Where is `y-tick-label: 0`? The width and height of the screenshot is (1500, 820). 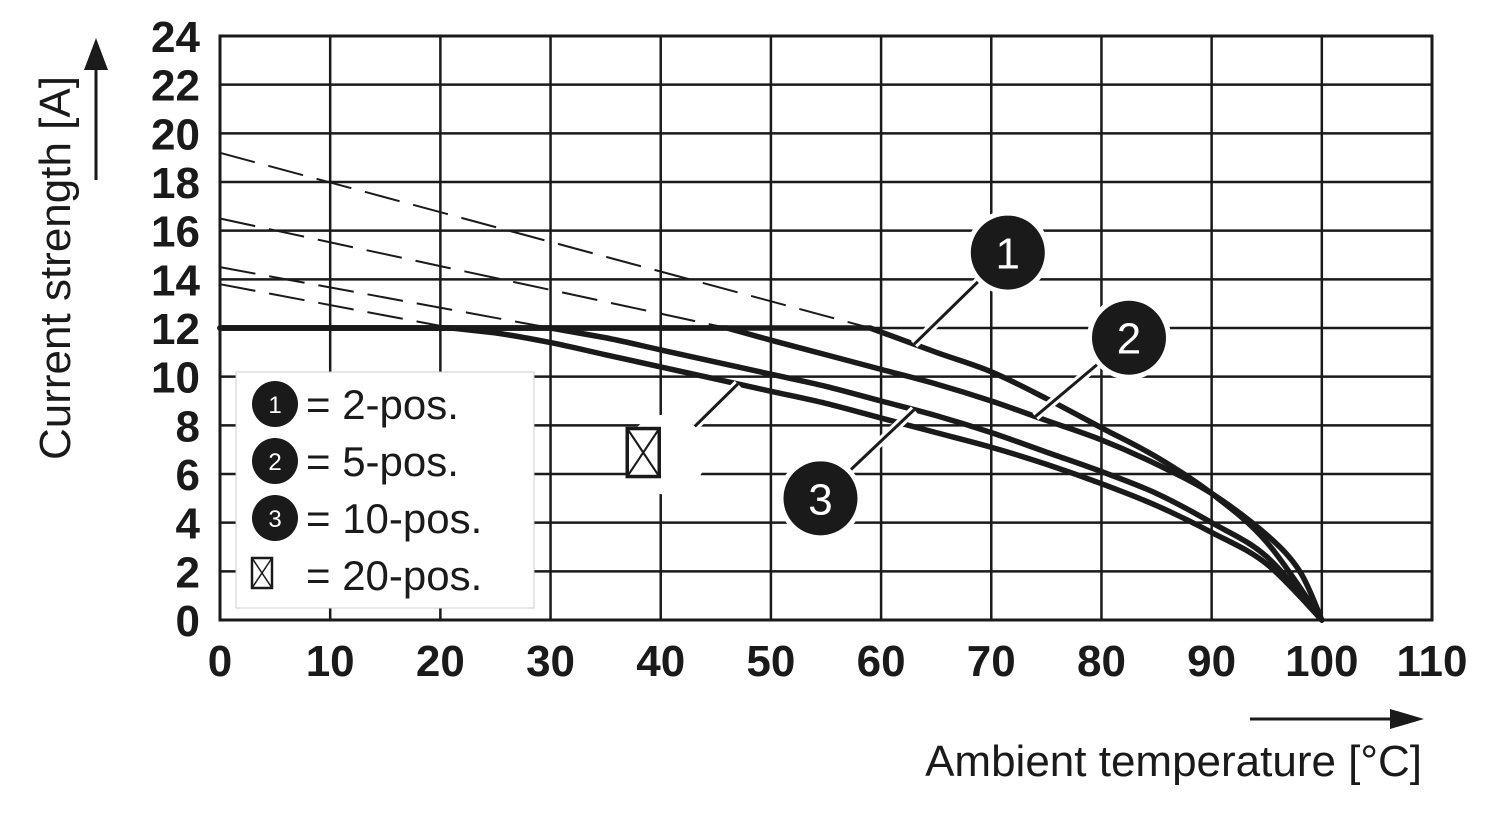
y-tick-label: 0 is located at coordinates (188, 621).